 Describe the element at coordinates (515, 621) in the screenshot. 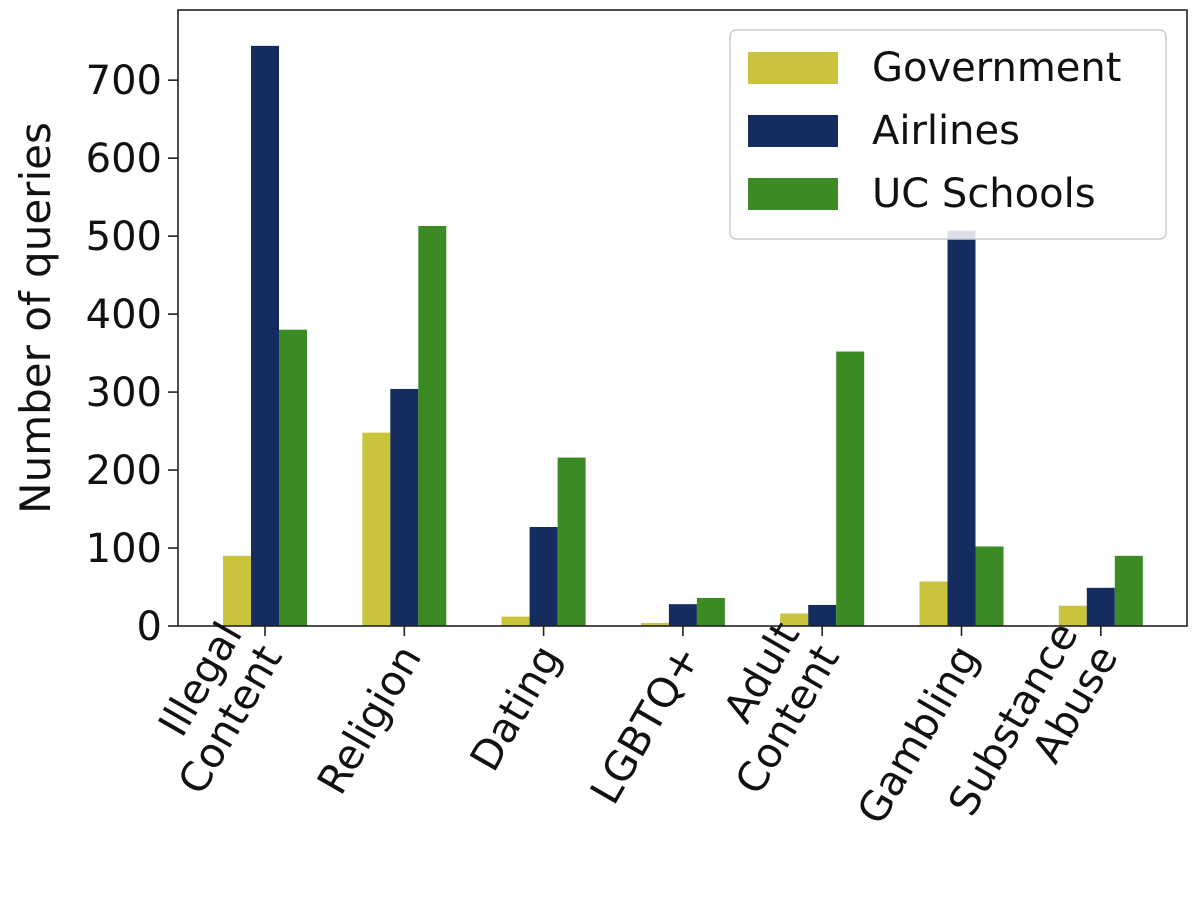

I see `bar-government-dating` at that location.